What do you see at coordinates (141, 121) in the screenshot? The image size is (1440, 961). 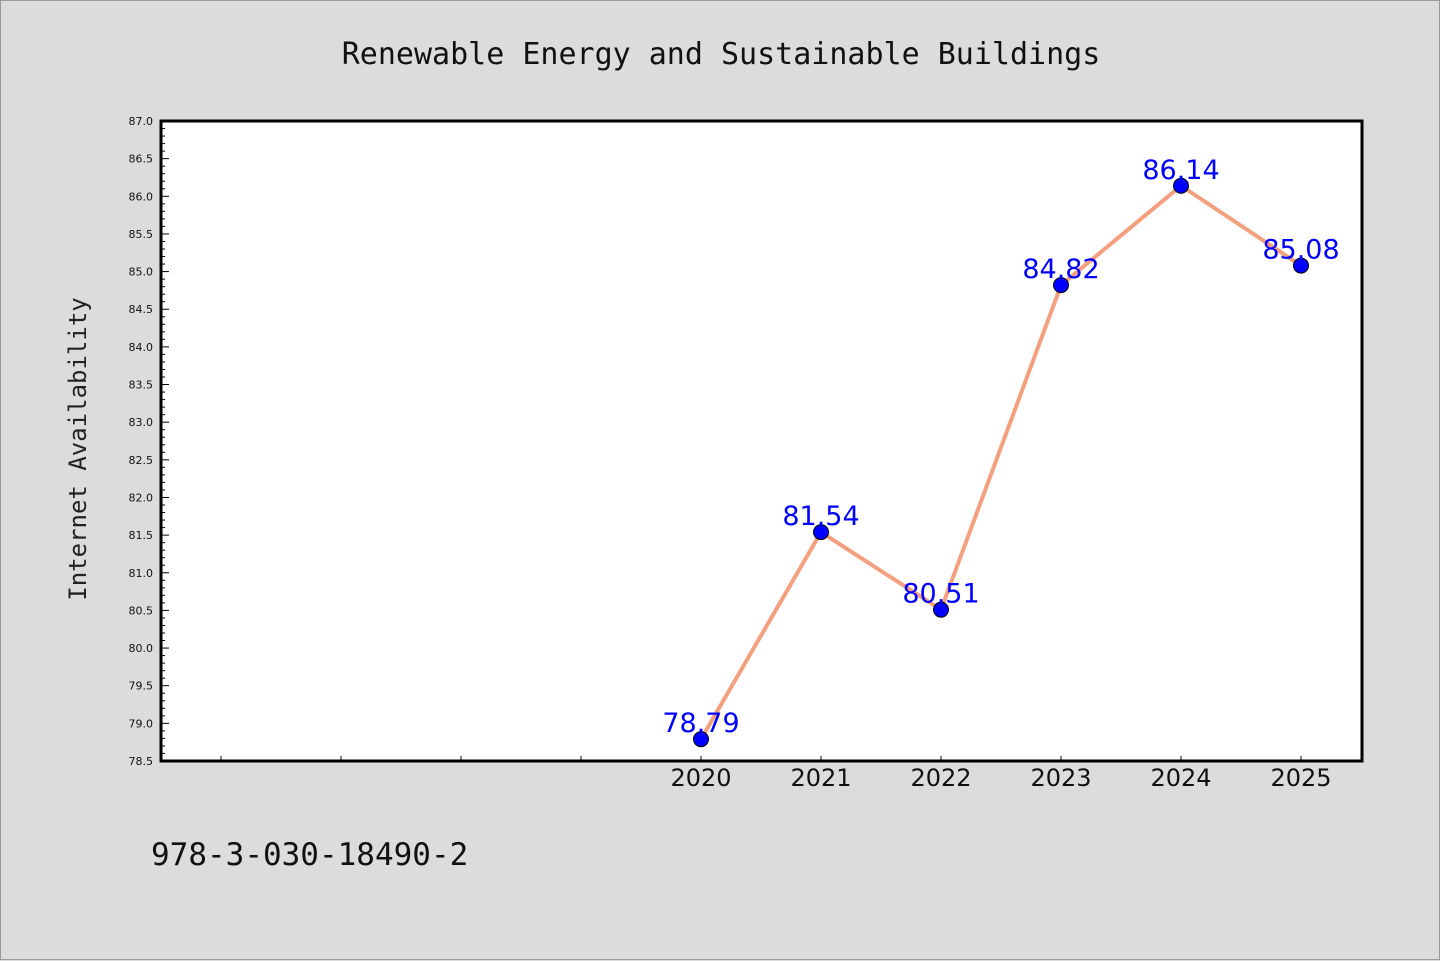 I see `y-tick-label: 87.0` at bounding box center [141, 121].